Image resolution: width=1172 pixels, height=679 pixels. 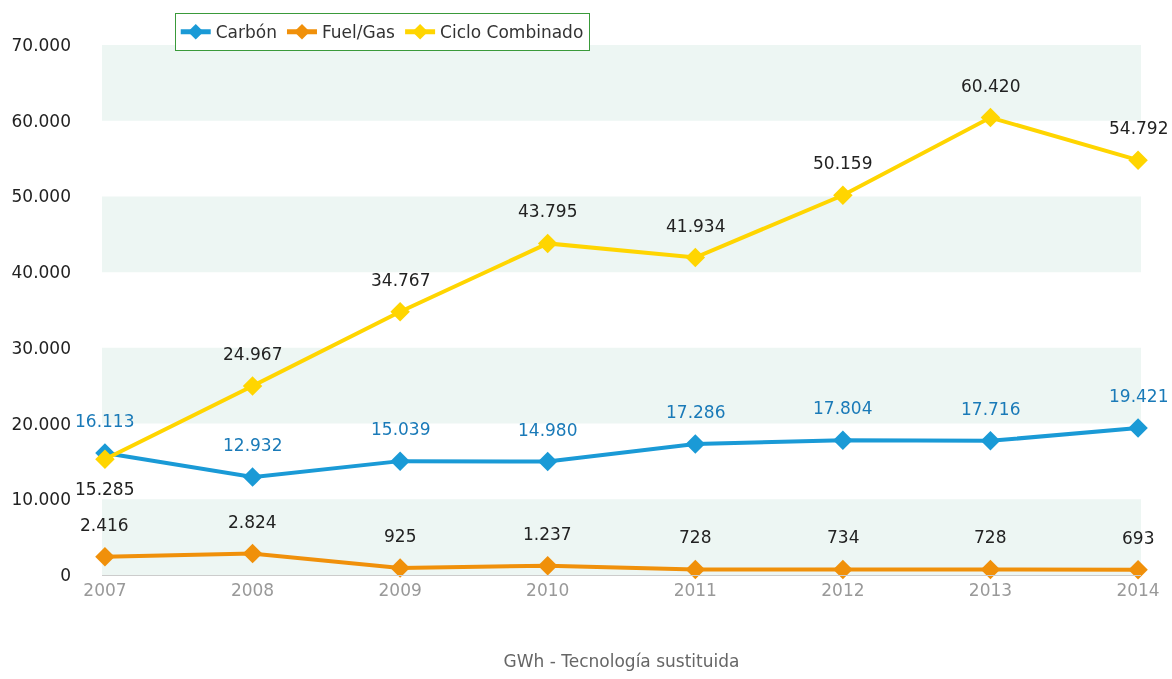 I want to click on data-label: 60.420, so click(x=991, y=86).